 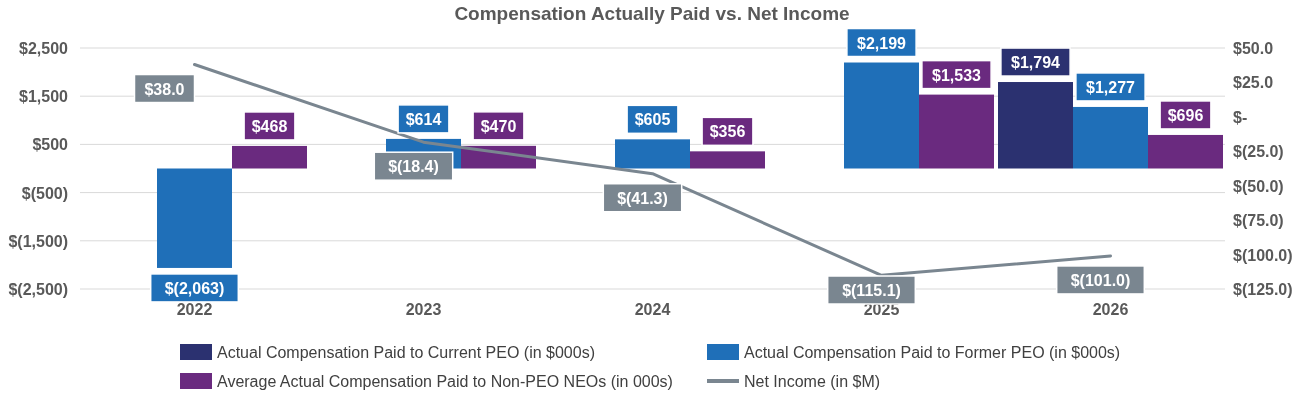 What do you see at coordinates (50, 145) in the screenshot?
I see `y-tick-label: $500` at bounding box center [50, 145].